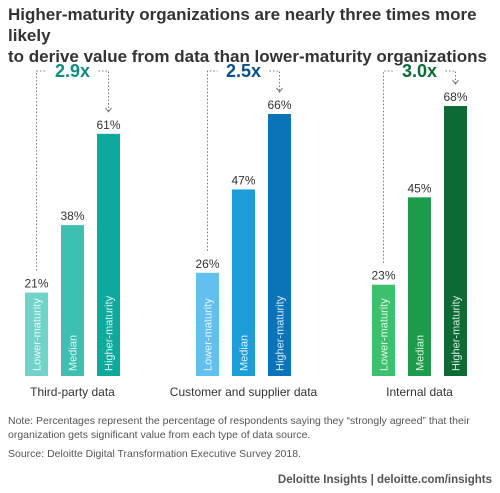  What do you see at coordinates (457, 333) in the screenshot?
I see `bar-category-label-2-2: Higher-maturity` at bounding box center [457, 333].